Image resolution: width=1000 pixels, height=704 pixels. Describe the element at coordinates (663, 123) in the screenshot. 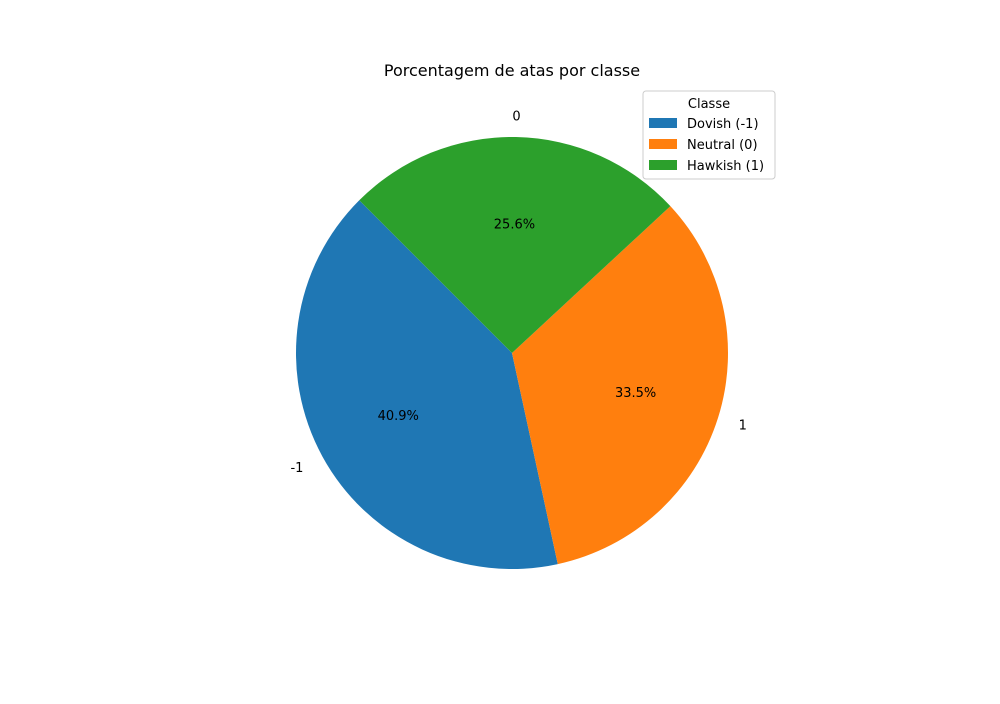

I see `legend-swatch-dovish` at that location.